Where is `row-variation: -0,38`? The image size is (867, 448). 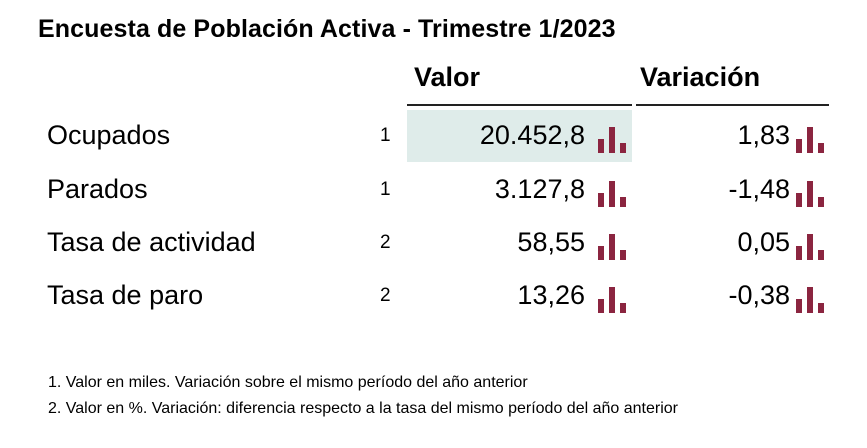
row-variation: -0,38 is located at coordinates (759, 295).